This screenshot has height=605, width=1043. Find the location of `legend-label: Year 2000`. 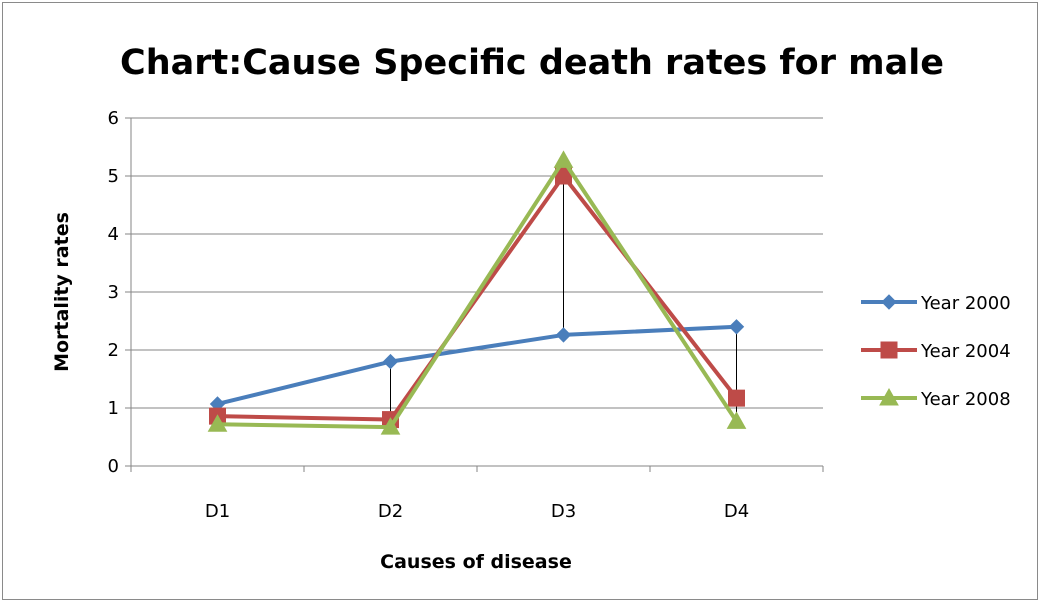

legend-label: Year 2000 is located at coordinates (965, 303).